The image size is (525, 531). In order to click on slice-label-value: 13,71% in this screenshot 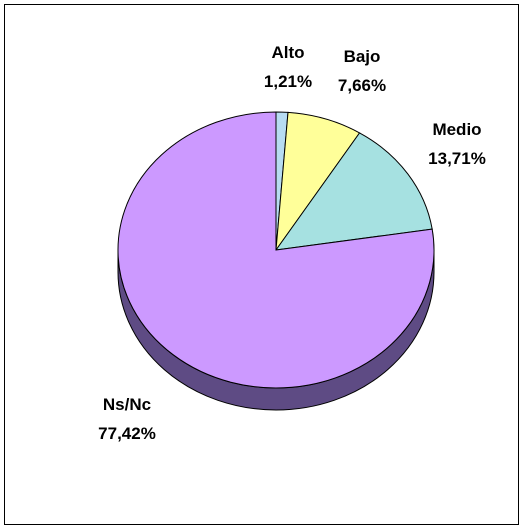, I will do `click(457, 158)`.